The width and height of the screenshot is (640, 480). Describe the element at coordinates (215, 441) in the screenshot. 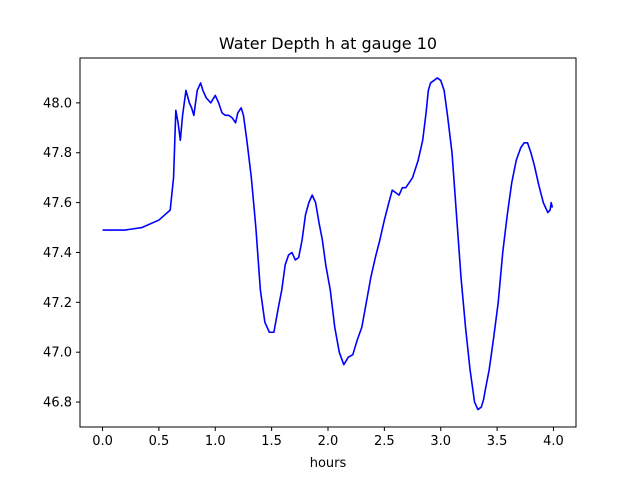

I see `x-tick-label: 1.0` at that location.